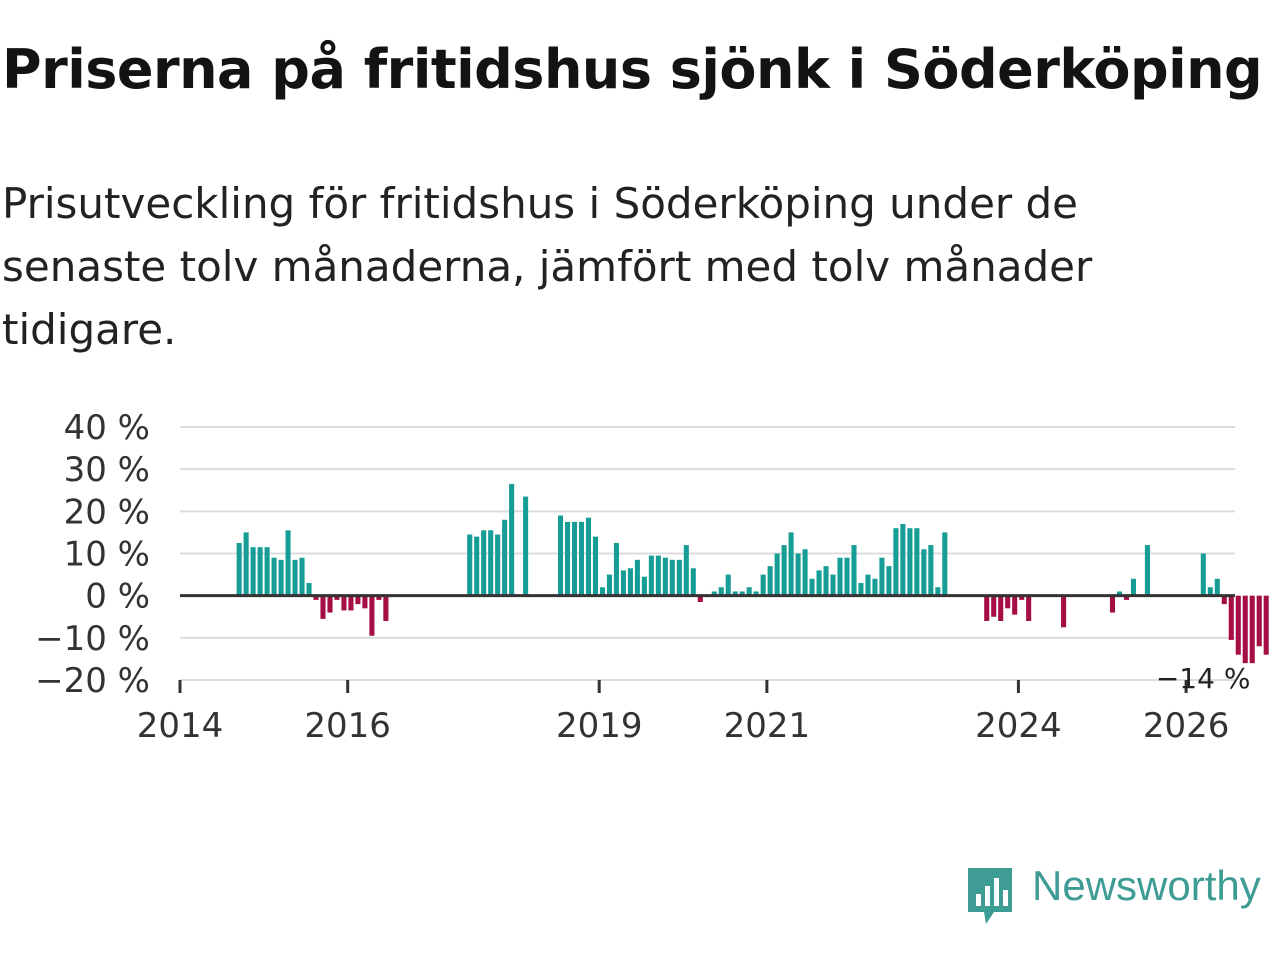 This screenshot has height=960, width=1280. I want to click on newsworthy-logo-icon, so click(990, 896).